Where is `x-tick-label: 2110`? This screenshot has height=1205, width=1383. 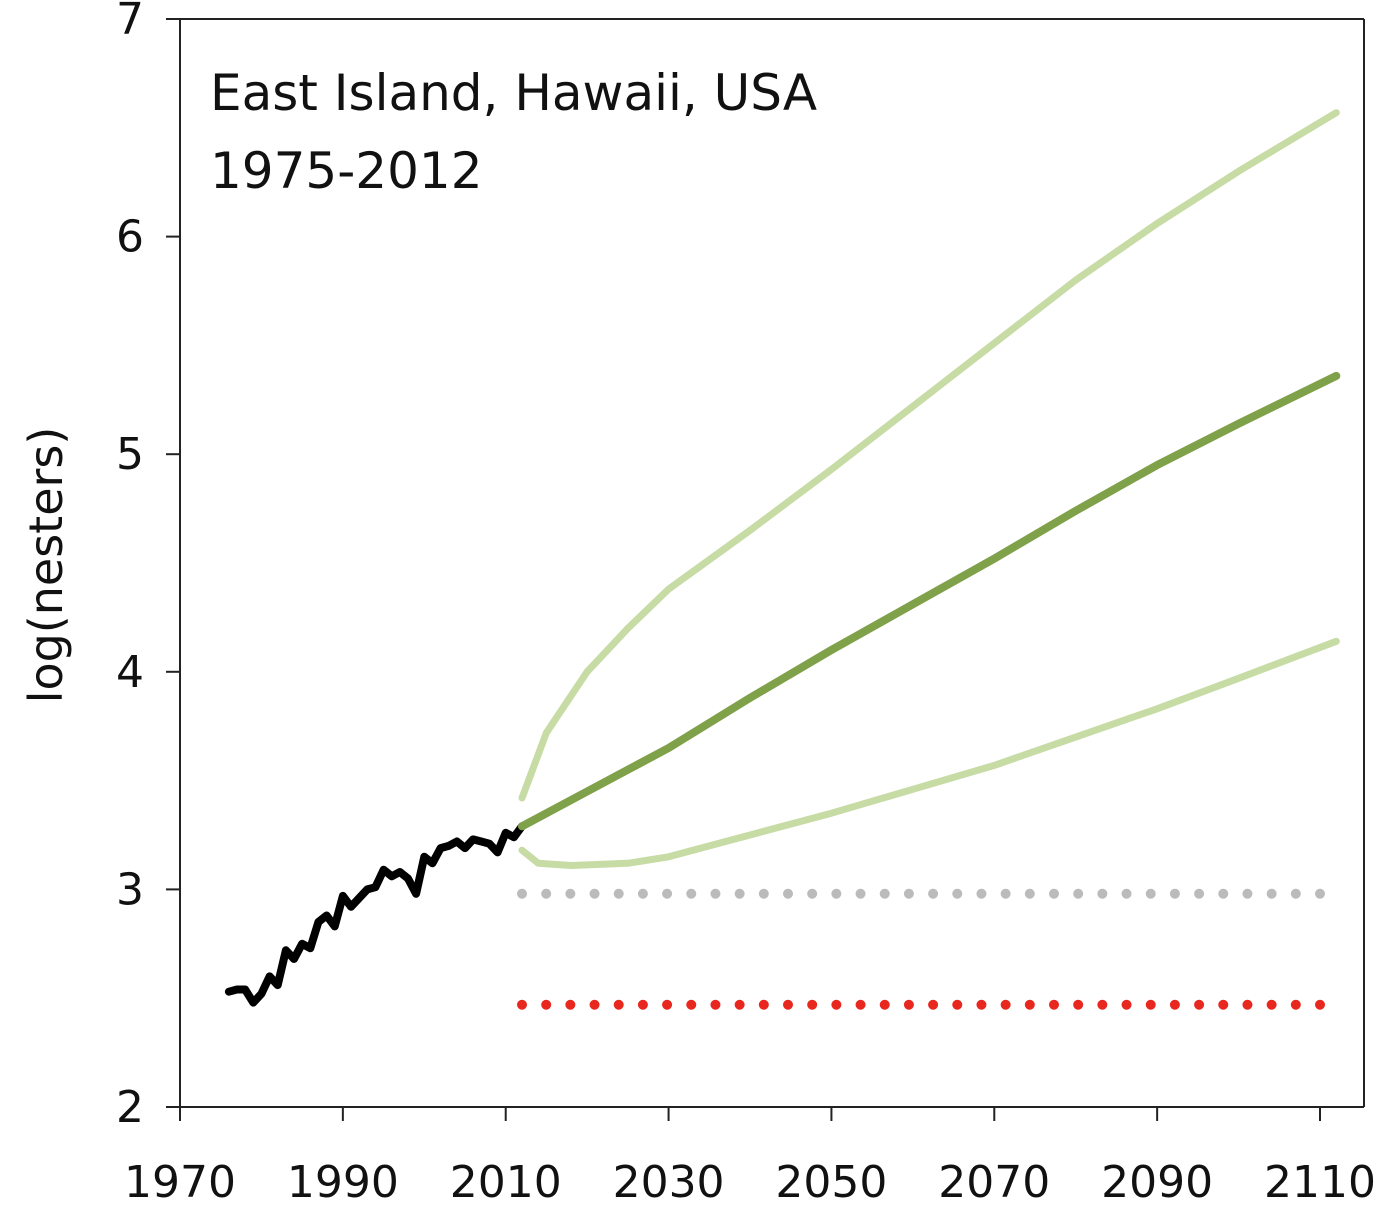
x-tick-label: 2110 is located at coordinates (1320, 1181).